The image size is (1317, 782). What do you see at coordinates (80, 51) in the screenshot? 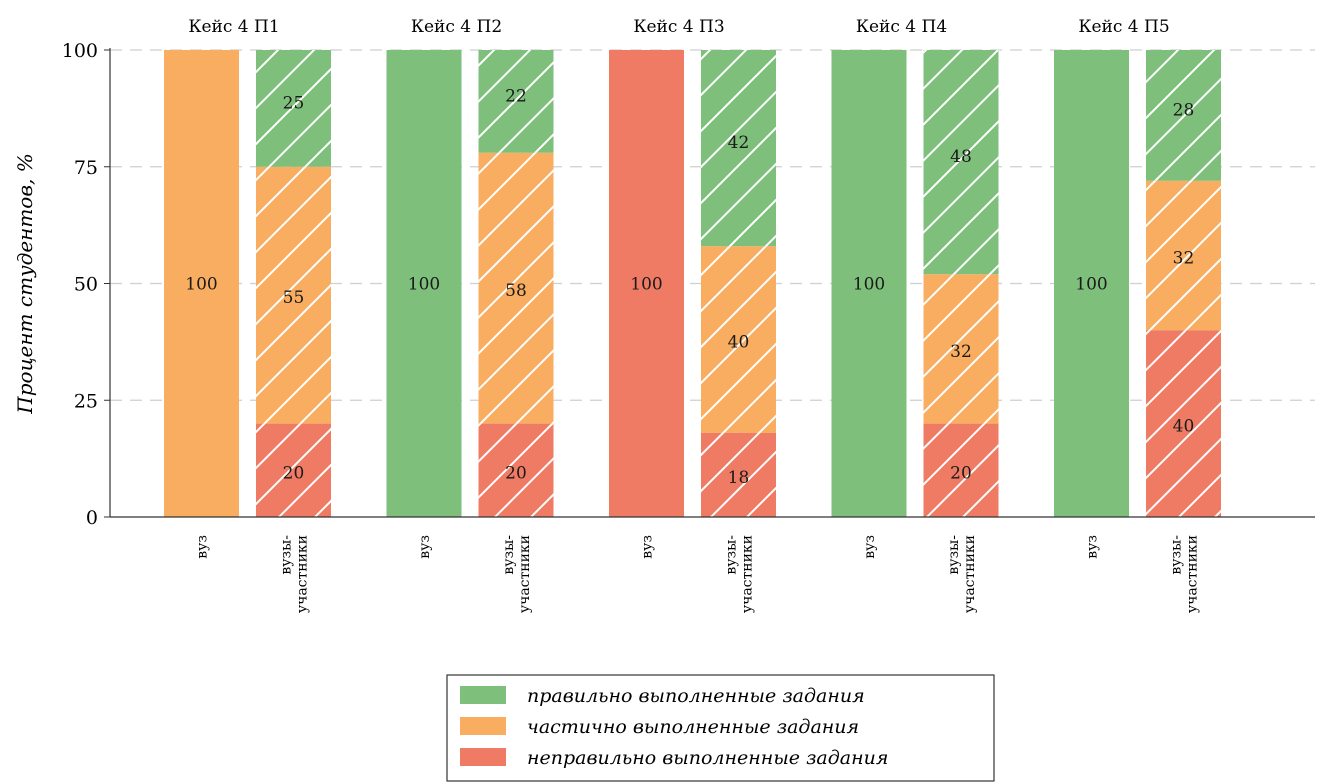
I see `y-tick-label: 100` at bounding box center [80, 51].